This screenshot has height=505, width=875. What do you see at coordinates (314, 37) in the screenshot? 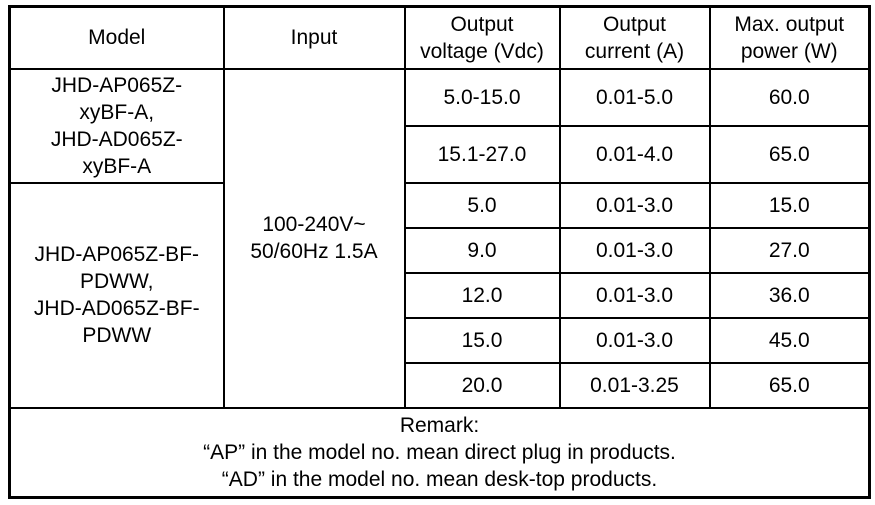
I see `col-header-input: Input` at bounding box center [314, 37].